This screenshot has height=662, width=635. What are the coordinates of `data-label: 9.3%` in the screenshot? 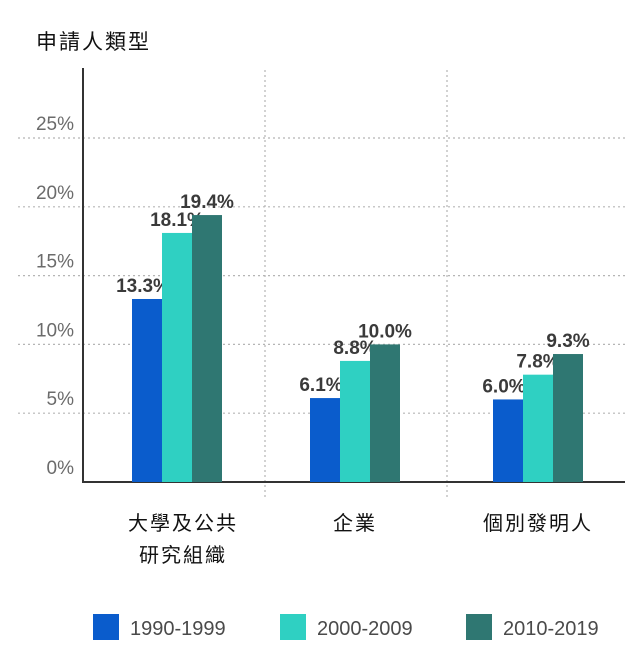 It's located at (567, 341).